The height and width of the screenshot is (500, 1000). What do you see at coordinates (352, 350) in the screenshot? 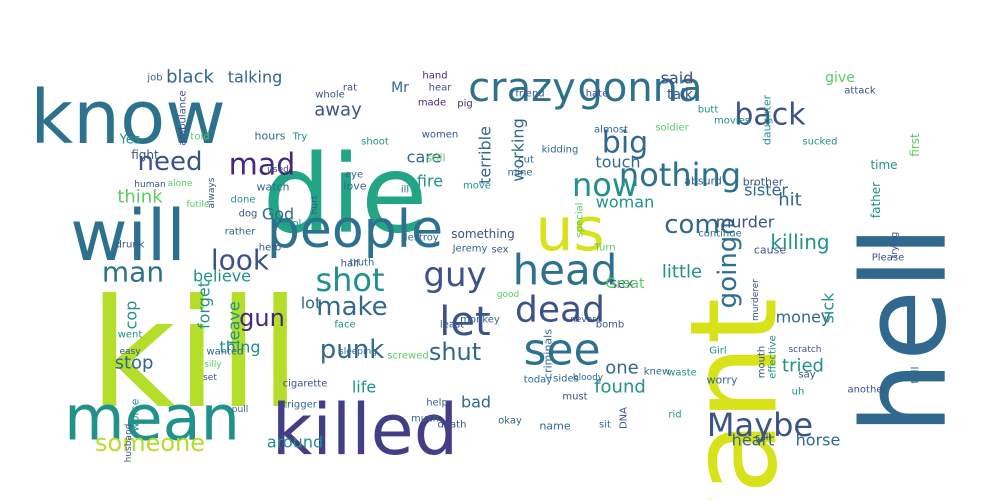
I see `cloud-word: punk` at bounding box center [352, 350].